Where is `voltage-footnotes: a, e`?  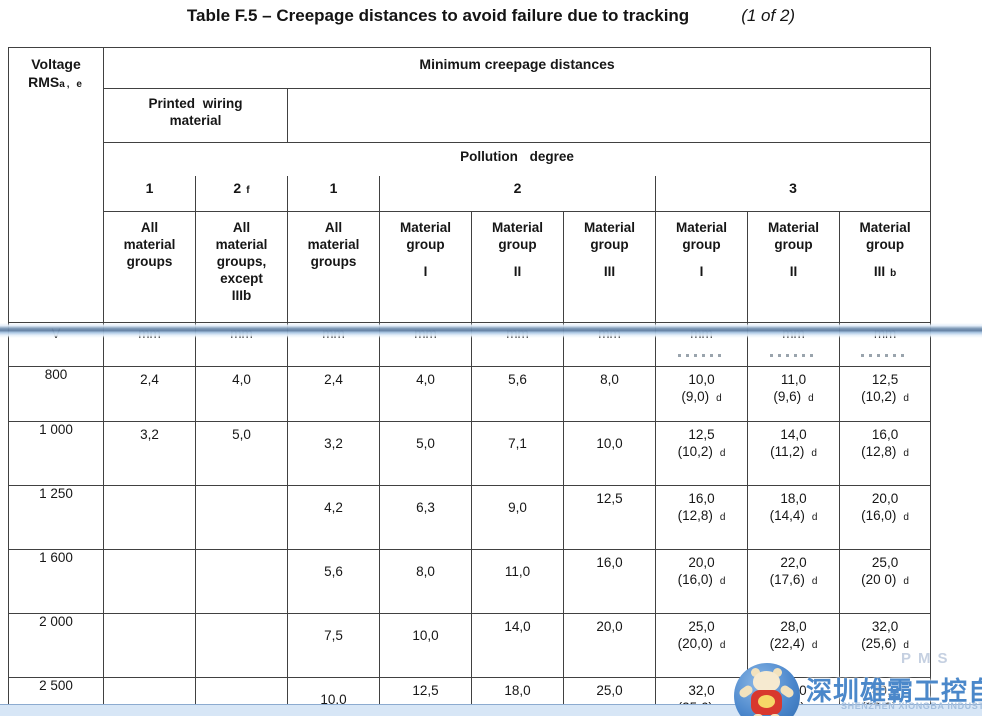
voltage-footnotes: a, e is located at coordinates (71, 84).